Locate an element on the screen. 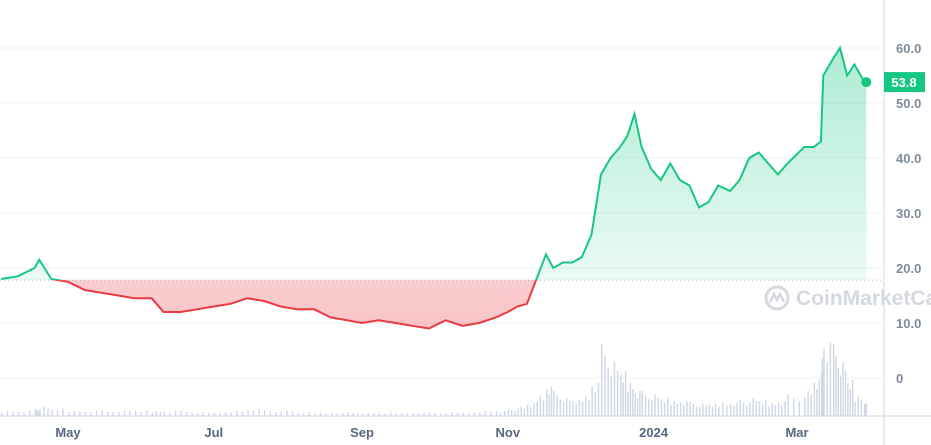 The width and height of the screenshot is (931, 445). y-tick-label: 30.0 is located at coordinates (908, 213).